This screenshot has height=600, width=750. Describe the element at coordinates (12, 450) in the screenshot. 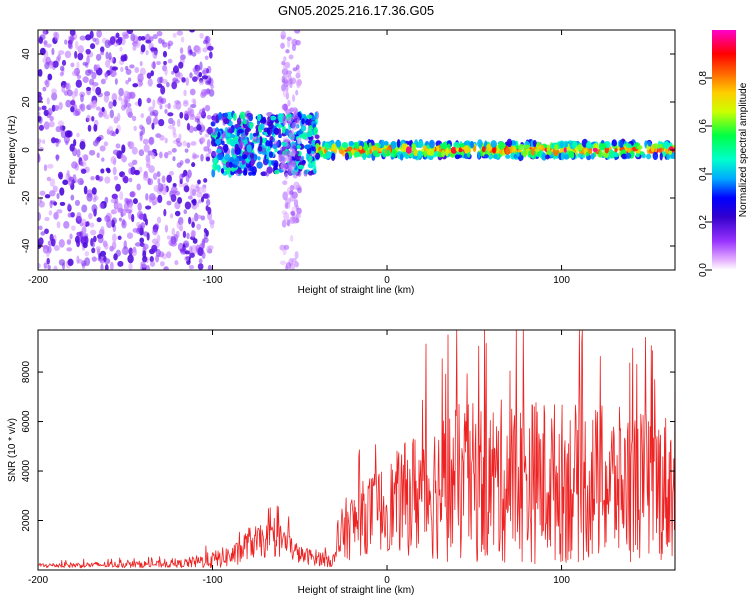

I see `snr-y-label: SNR (10 * v/v)` at that location.